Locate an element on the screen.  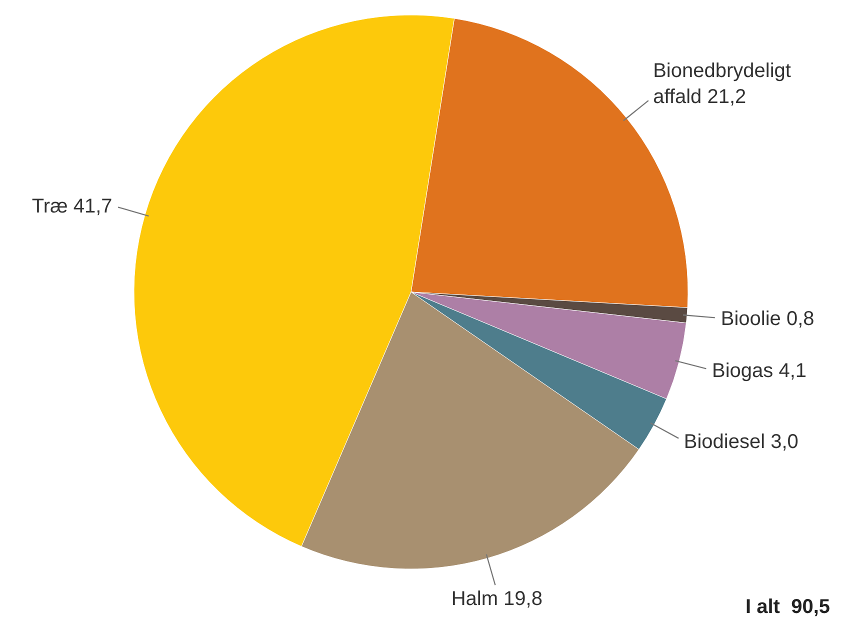
slice-label: Bionedbrydeligt affald 21,2 is located at coordinates (722, 84).